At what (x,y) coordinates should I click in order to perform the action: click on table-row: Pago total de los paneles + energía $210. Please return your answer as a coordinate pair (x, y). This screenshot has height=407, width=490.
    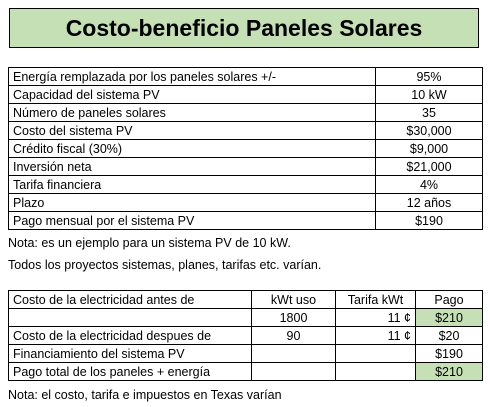
    Looking at the image, I should click on (245, 371).